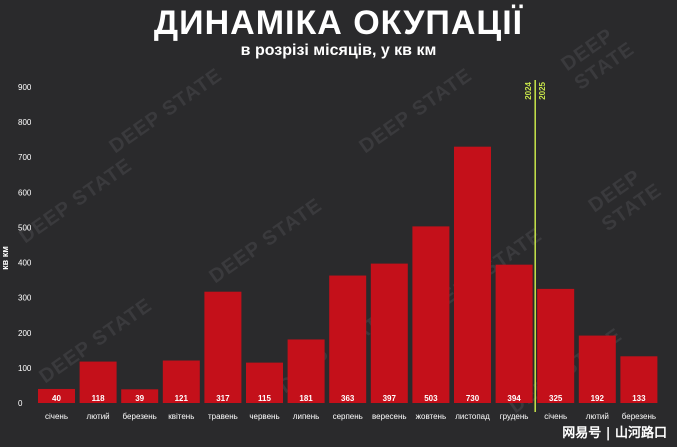 This screenshot has height=447, width=677. Describe the element at coordinates (514, 398) in the screenshot. I see `bar-value-label: 394` at that location.